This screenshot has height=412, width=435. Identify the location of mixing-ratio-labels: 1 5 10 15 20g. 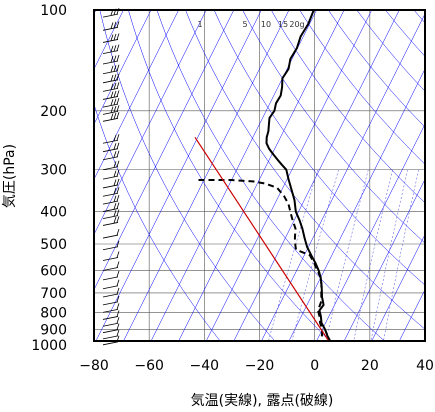
(250, 24).